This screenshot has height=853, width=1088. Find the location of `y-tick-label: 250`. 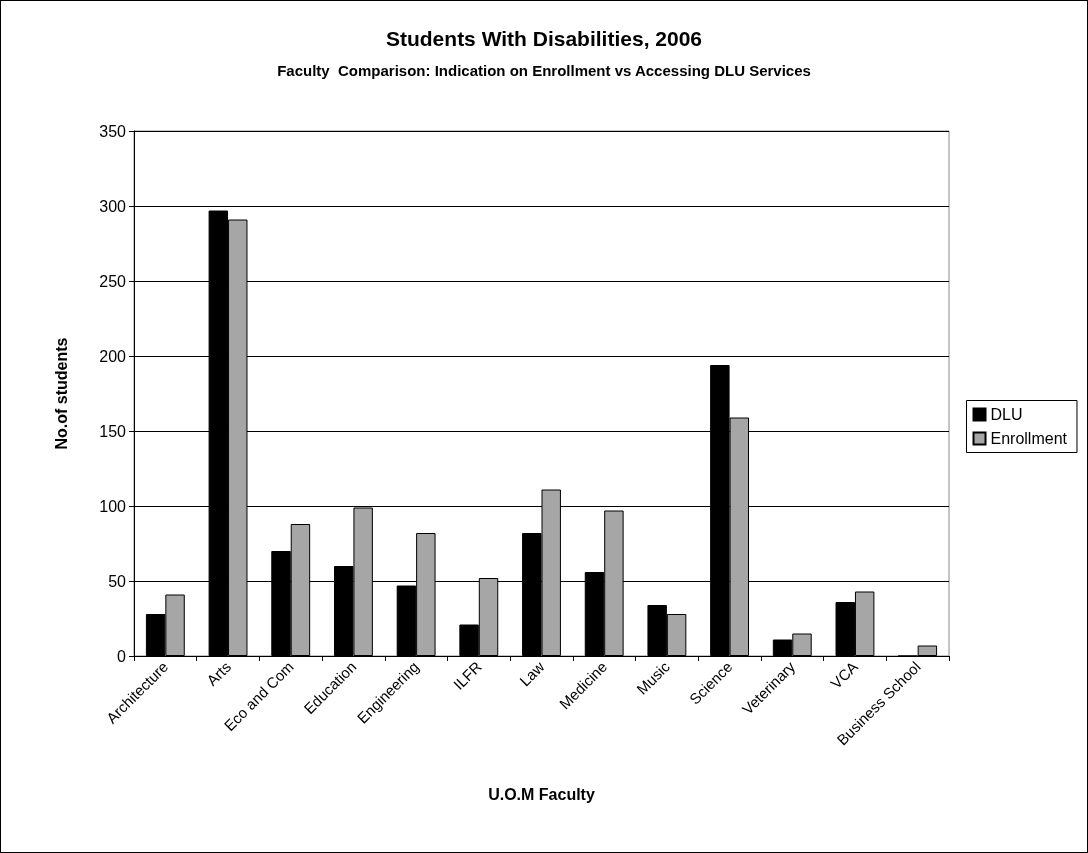

y-tick-label: 250 is located at coordinates (113, 281).